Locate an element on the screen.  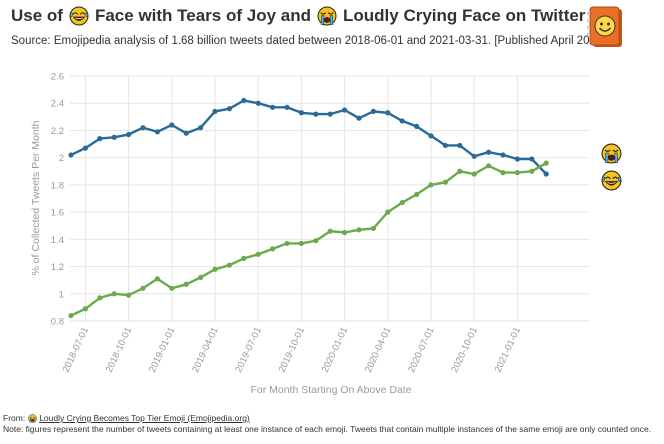
footer-prefix: From: is located at coordinates (14, 418).